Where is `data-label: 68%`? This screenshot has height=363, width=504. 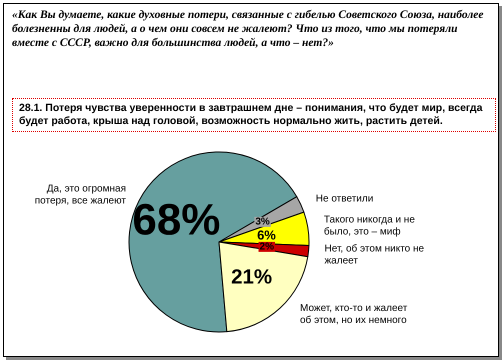 data-label: 68% is located at coordinates (176, 219).